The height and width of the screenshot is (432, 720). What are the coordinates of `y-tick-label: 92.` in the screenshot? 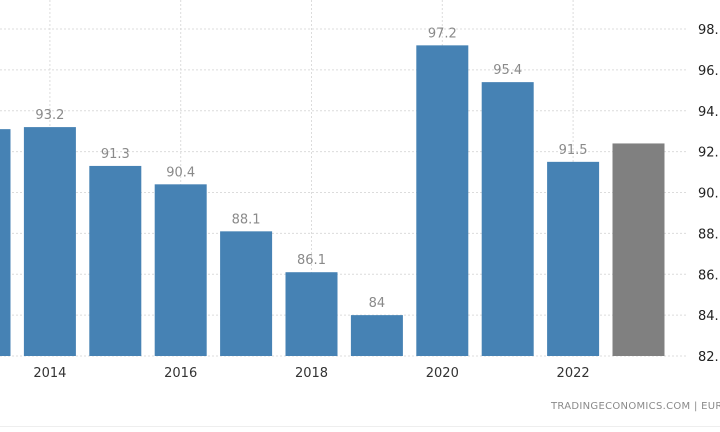 It's located at (708, 153).